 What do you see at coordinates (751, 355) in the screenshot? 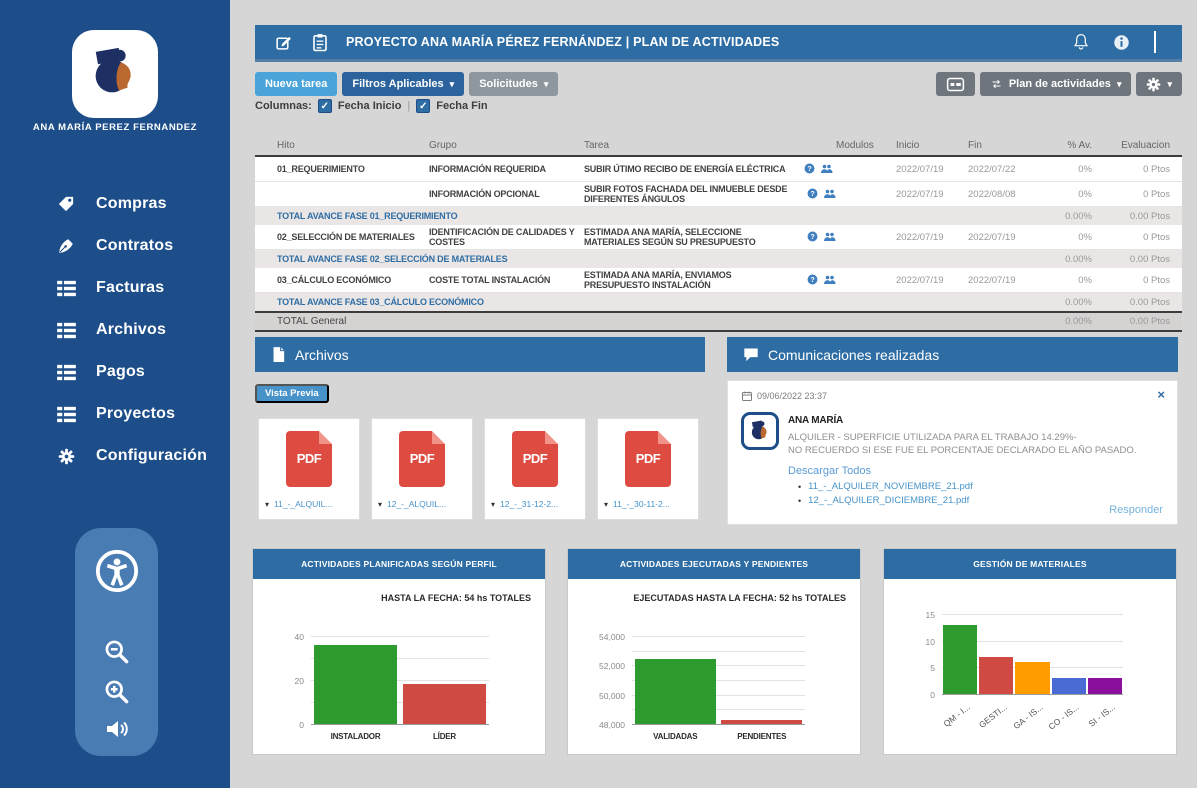
I see `speech-bubble-icon` at bounding box center [751, 355].